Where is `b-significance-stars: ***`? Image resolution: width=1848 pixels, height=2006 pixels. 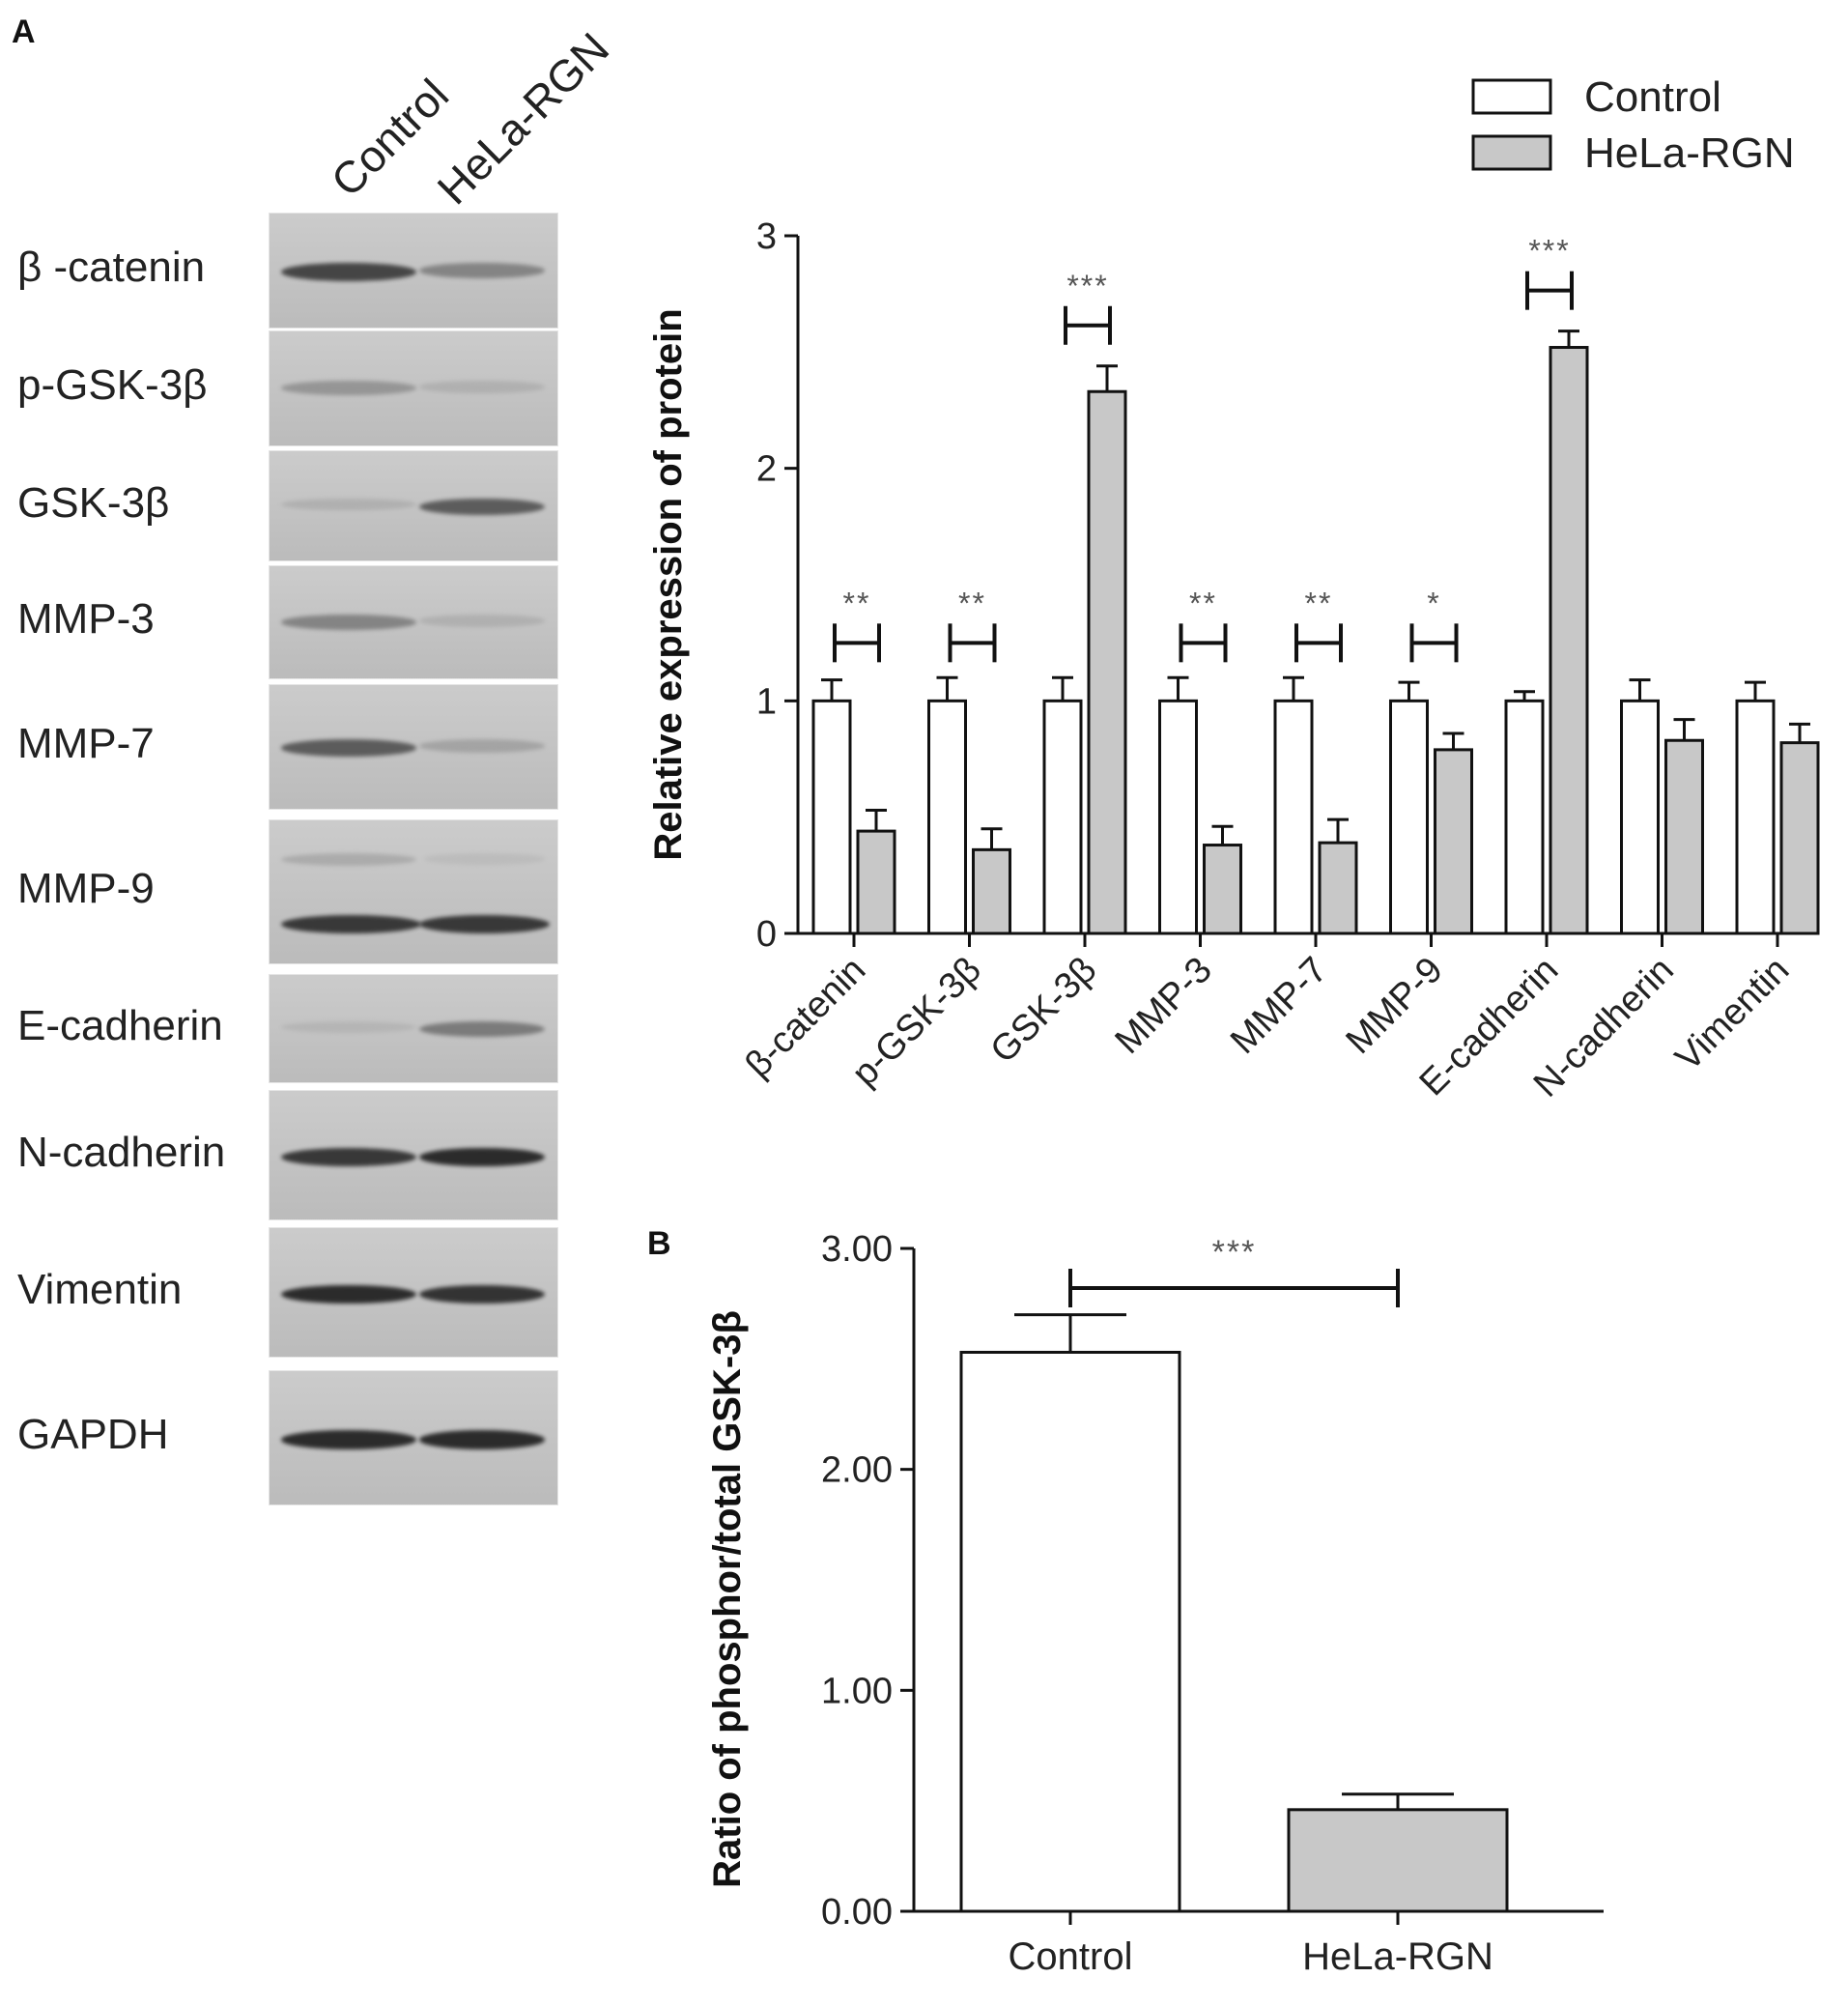 b-significance-stars: *** is located at coordinates (1234, 1253).